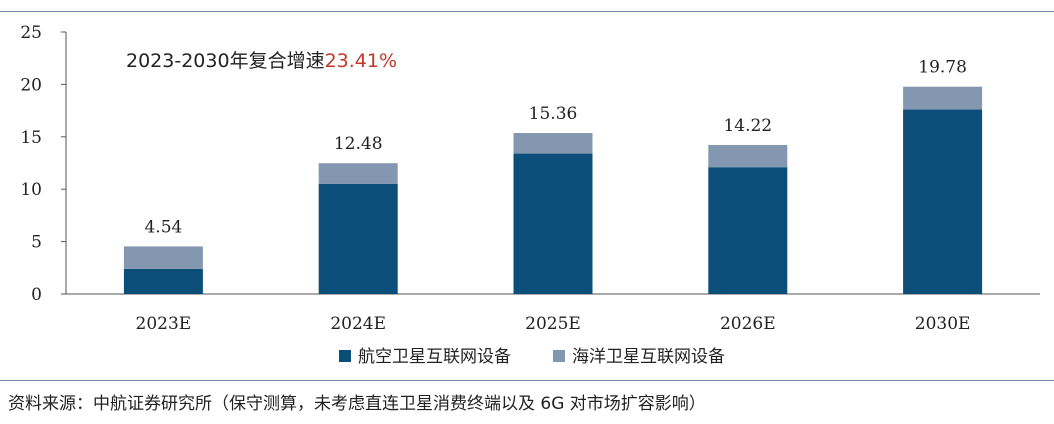 The image size is (1054, 424). I want to click on growth-annotation: 2023-2030年复合增速23.41%, so click(261, 61).